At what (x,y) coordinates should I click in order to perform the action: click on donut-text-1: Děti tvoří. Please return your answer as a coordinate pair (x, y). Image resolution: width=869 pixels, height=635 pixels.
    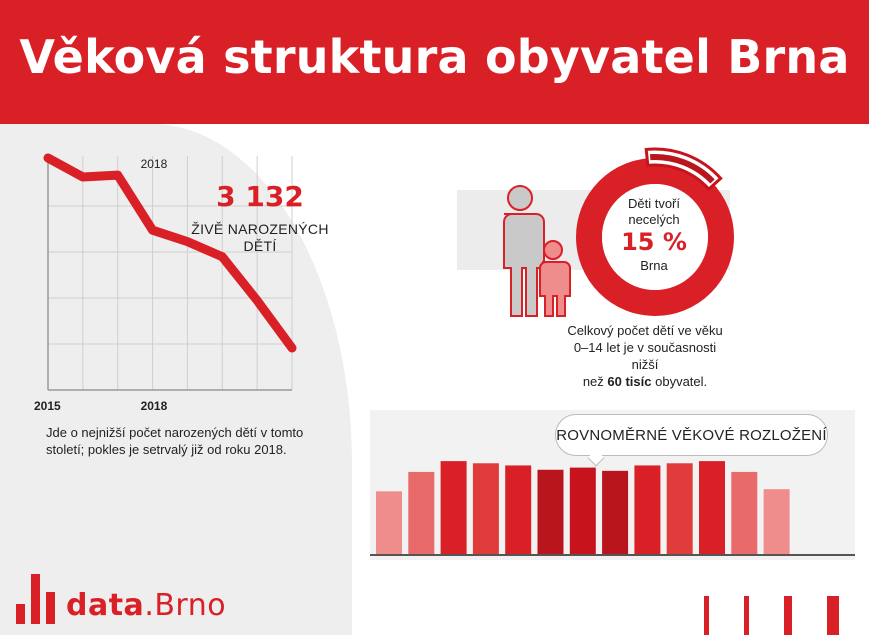
    Looking at the image, I should click on (653, 203).